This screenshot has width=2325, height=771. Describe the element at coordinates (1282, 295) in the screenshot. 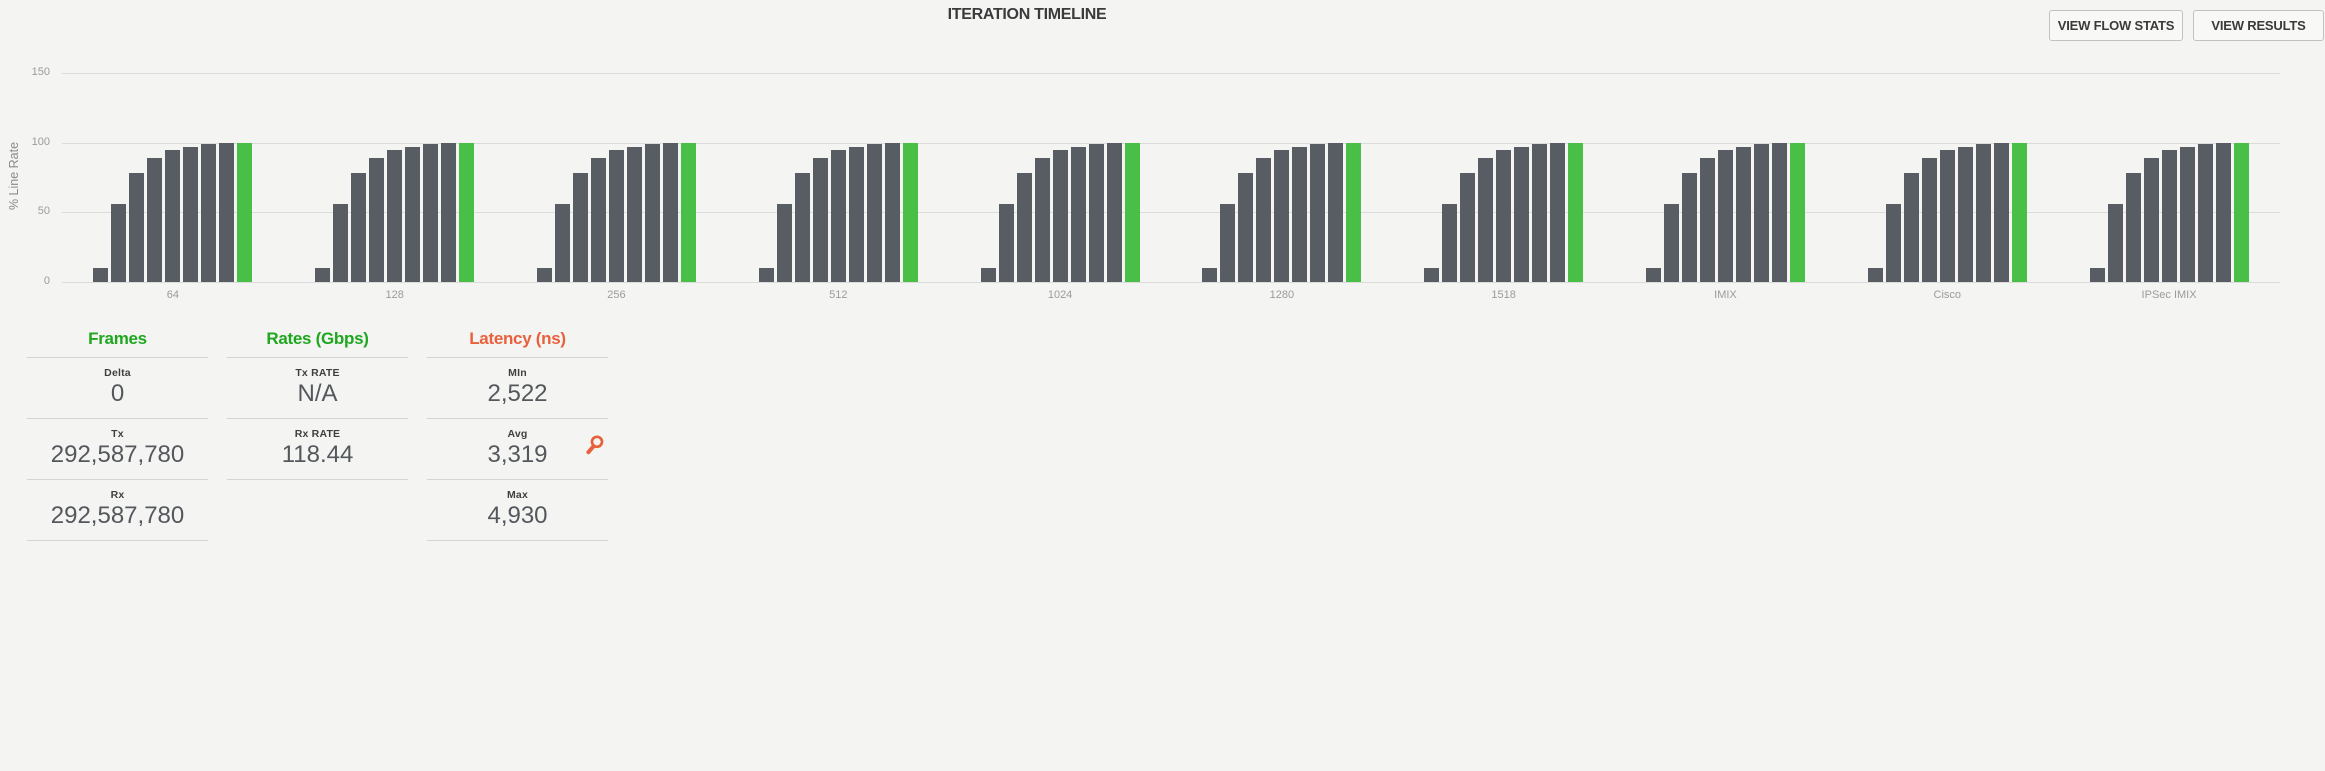

I see `x-axis-label-1280: 1280` at that location.